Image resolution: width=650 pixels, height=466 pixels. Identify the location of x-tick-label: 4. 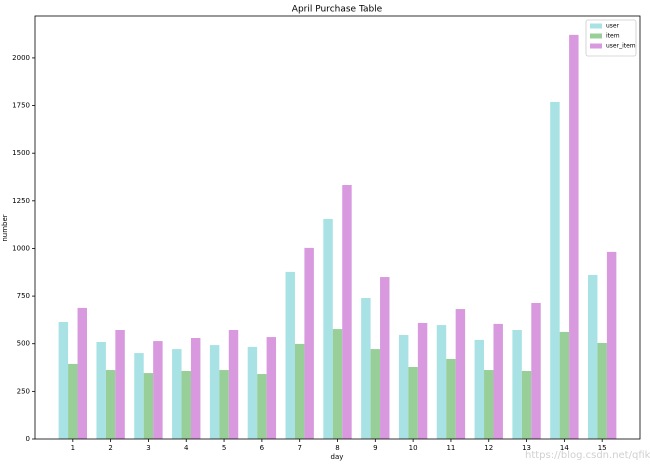
(186, 448).